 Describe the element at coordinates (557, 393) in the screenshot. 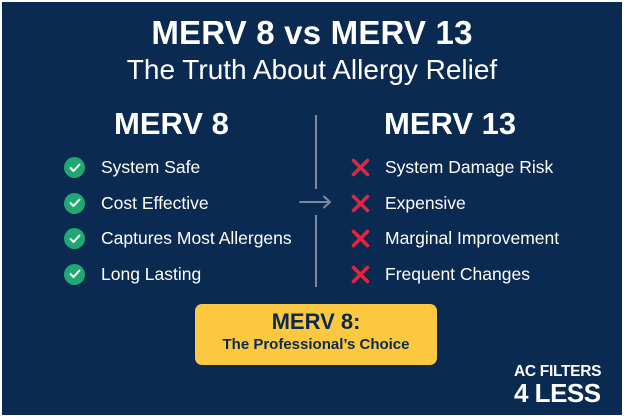

I see `logo-line-2: 4 LESS` at that location.